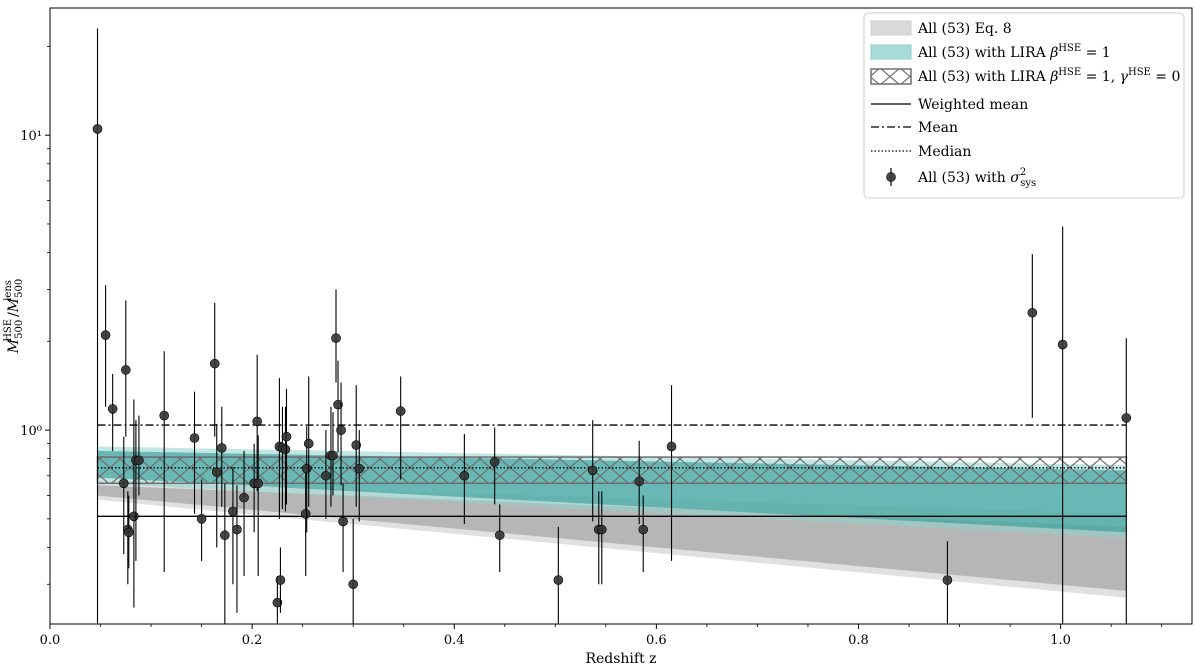 The image size is (1200, 672). Describe the element at coordinates (656, 640) in the screenshot. I see `x-tick-label: 0.6` at that location.